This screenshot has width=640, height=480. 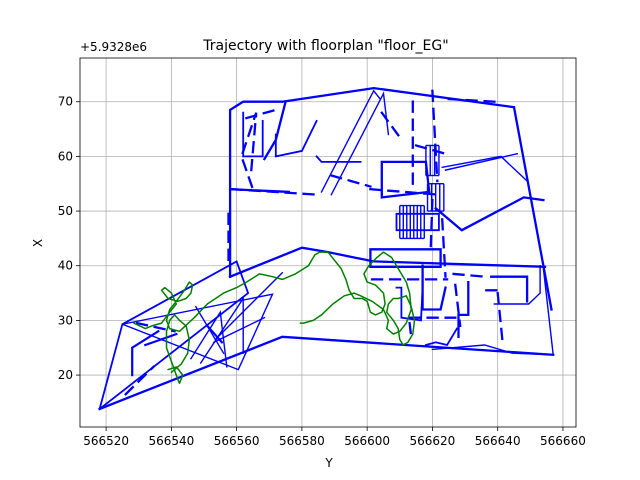 What do you see at coordinates (171, 441) in the screenshot?
I see `x-tick-label: 566540` at bounding box center [171, 441].